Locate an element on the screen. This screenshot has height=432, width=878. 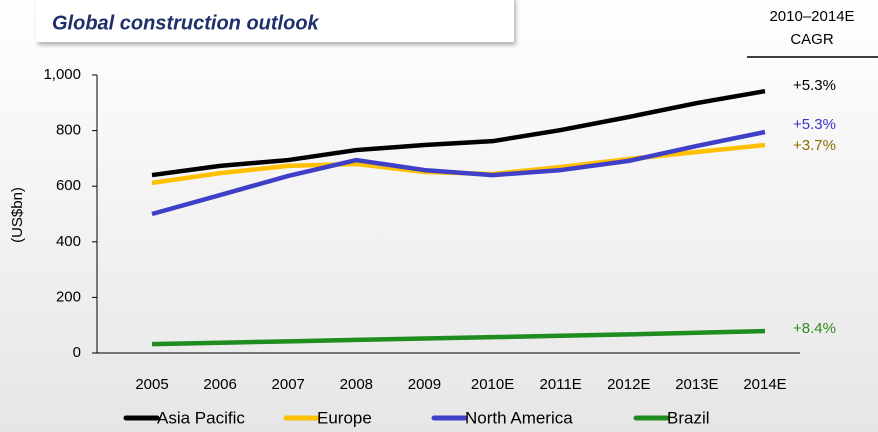
end-label: +3.7% is located at coordinates (814, 145).